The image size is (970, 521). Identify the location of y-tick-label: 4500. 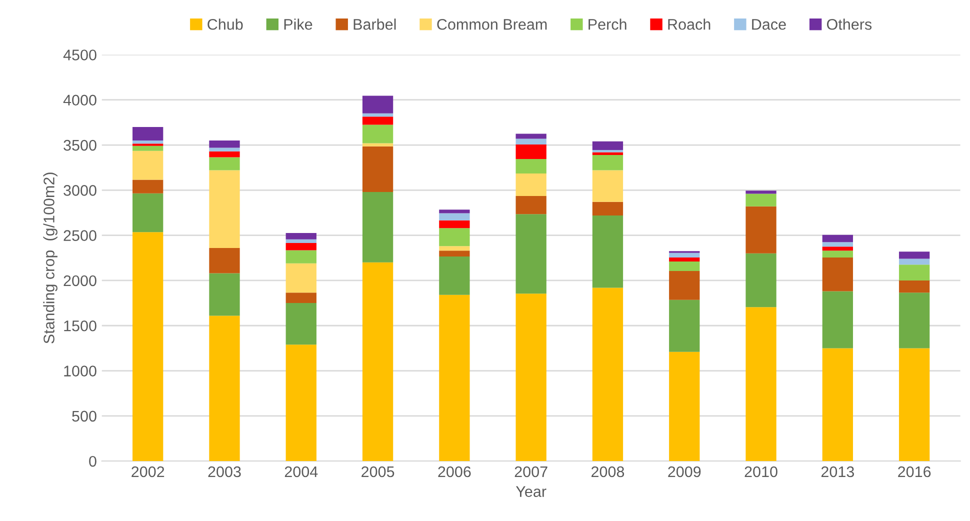
(79, 55).